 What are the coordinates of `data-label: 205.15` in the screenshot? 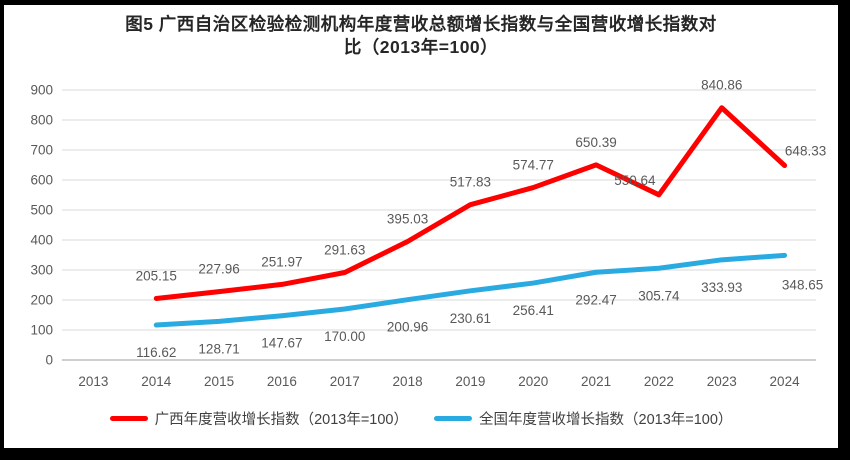 It's located at (156, 275).